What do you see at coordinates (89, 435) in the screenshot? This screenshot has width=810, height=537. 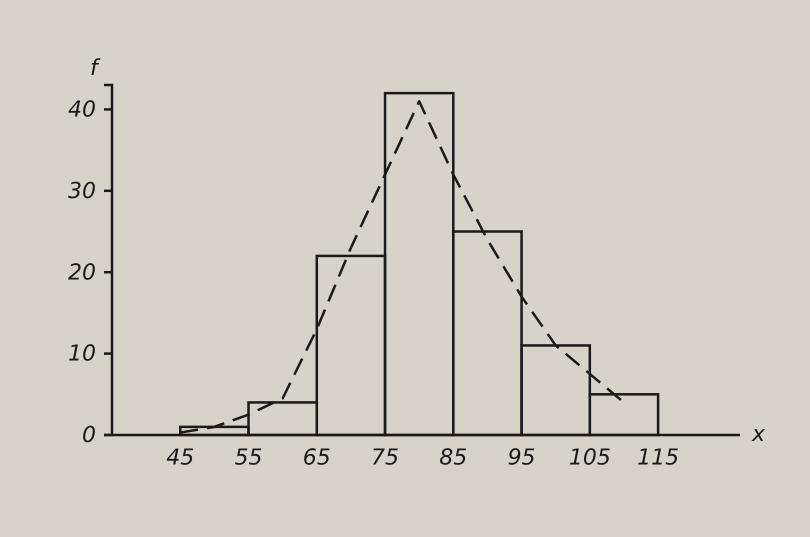 I see `y-tick-label: 0` at bounding box center [89, 435].